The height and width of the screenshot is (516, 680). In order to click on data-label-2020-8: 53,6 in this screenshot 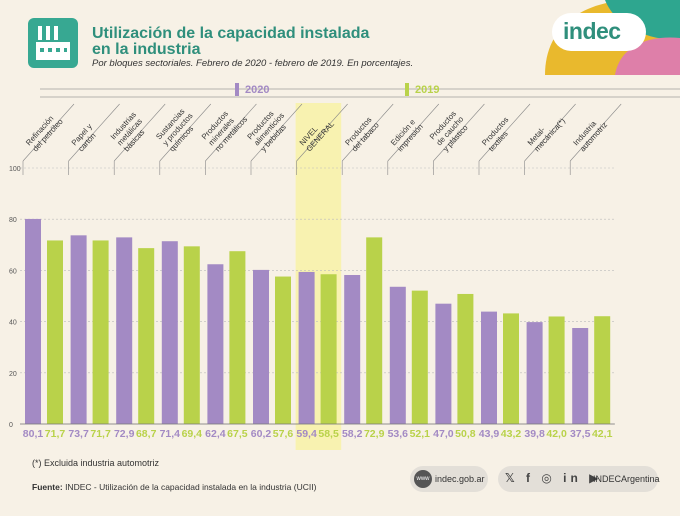, I will do `click(398, 434)`.